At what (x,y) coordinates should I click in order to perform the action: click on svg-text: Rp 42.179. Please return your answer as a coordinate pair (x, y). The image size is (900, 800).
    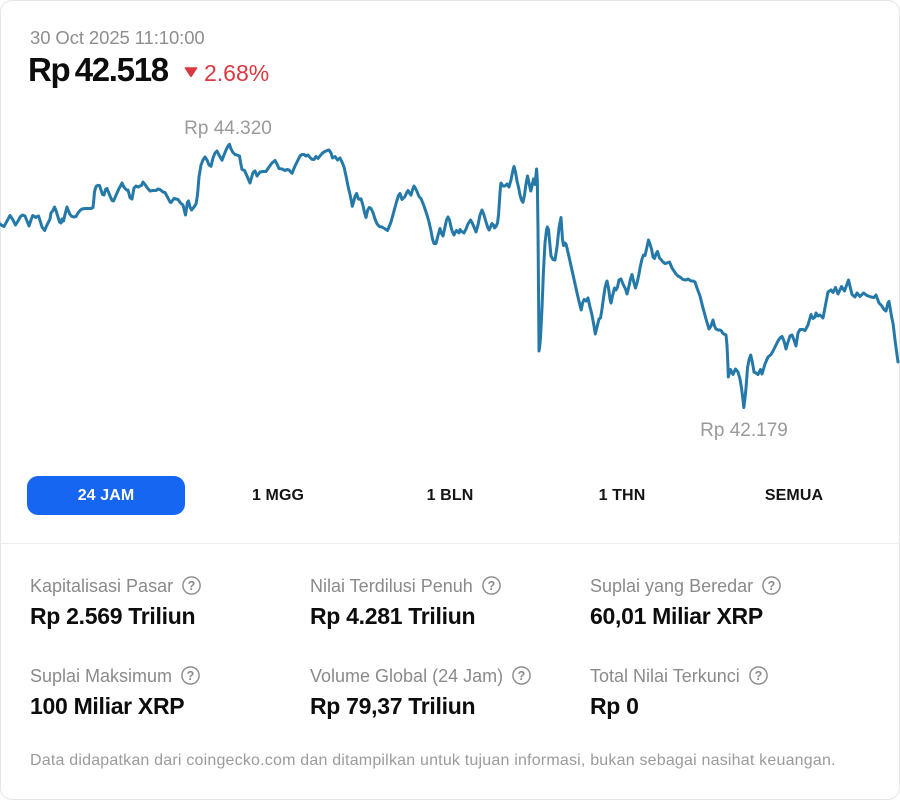
    Looking at the image, I should click on (744, 430).